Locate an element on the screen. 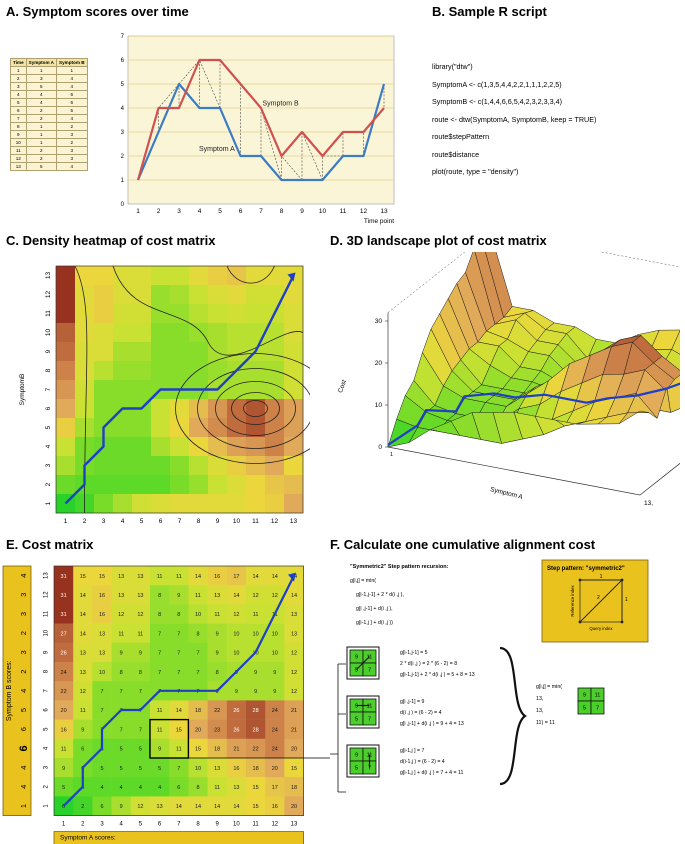 The height and width of the screenshot is (844, 685). origin-label: 1 is located at coordinates (391, 455).